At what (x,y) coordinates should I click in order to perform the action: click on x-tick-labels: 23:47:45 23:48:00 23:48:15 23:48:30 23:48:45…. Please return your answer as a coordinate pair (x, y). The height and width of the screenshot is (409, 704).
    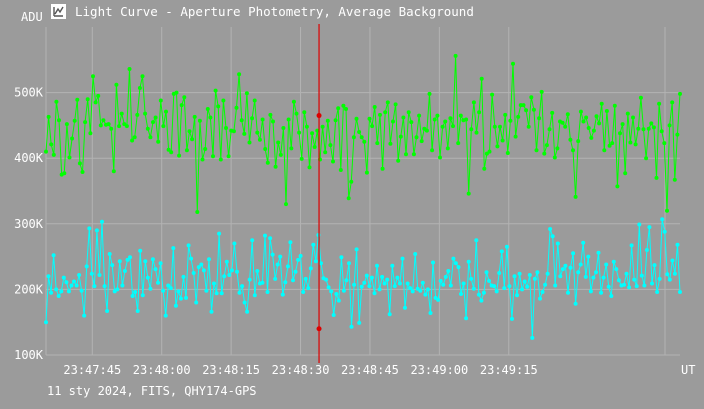
    Looking at the image, I should click on (300, 370).